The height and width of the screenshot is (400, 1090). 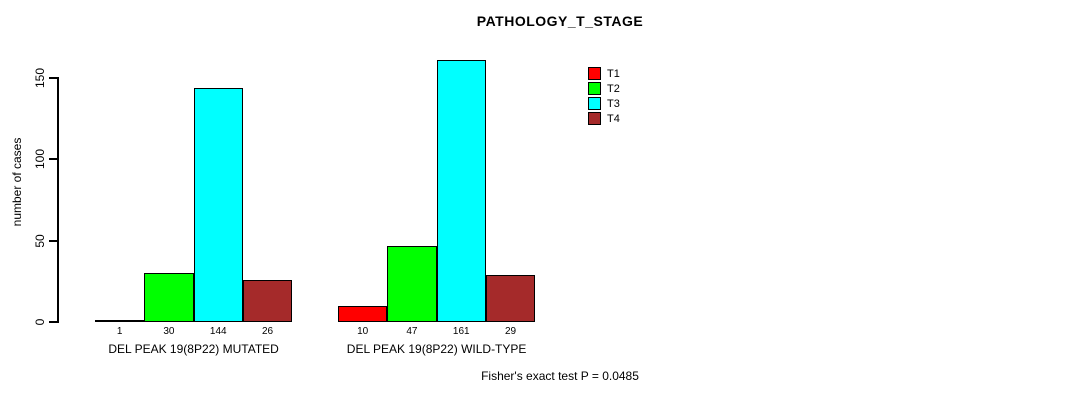 I want to click on bar-value-label: 1, so click(x=119, y=331).